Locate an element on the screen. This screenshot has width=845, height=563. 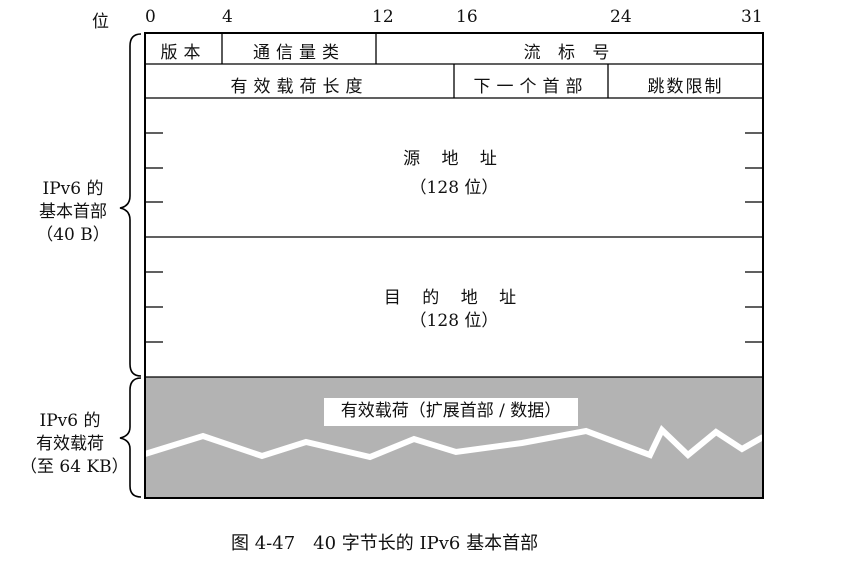
field-source-address: 源 地 址 is located at coordinates (454, 159).